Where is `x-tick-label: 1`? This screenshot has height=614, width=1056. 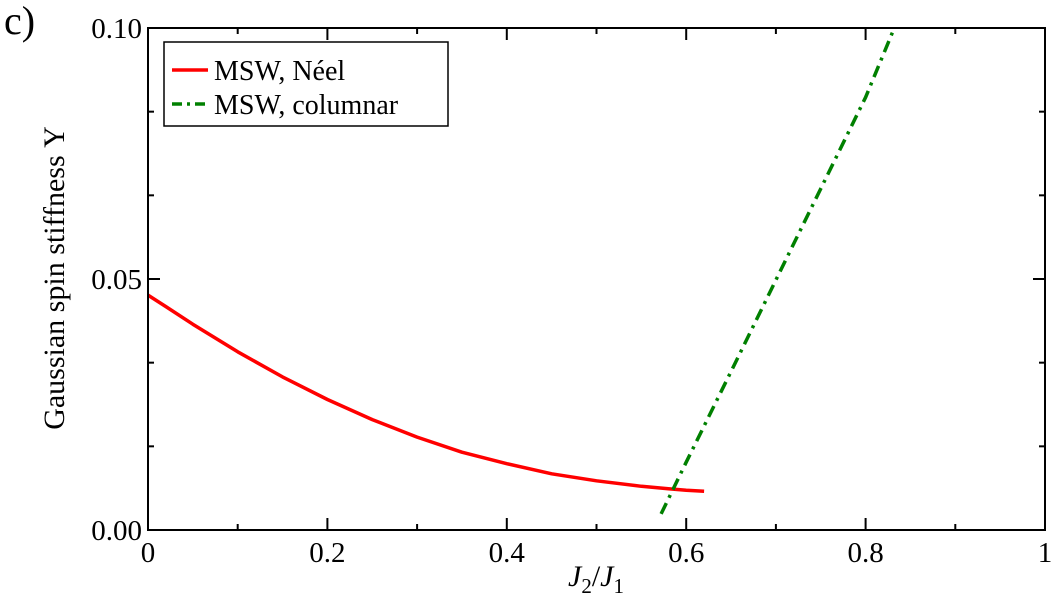
x-tick-label: 1 is located at coordinates (1045, 553).